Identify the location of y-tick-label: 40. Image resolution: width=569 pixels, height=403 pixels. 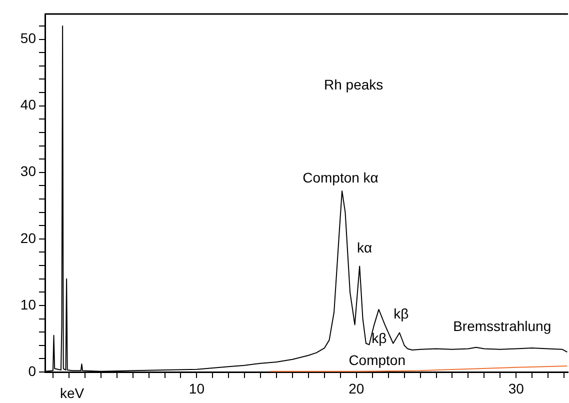
(28, 104).